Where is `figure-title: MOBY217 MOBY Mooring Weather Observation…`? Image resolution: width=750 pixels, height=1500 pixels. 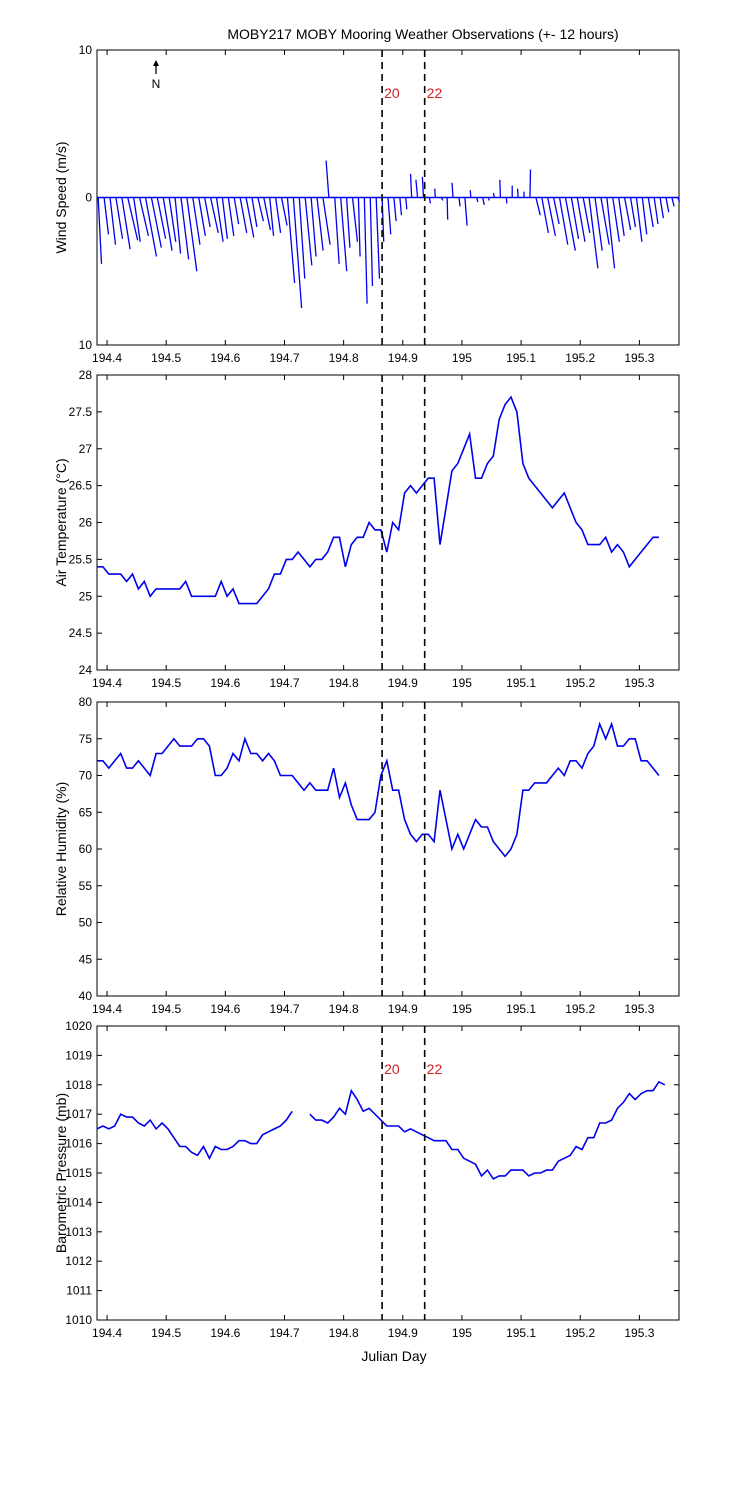
figure-title: MOBY217 MOBY Mooring Weather Observation… is located at coordinates (422, 34).